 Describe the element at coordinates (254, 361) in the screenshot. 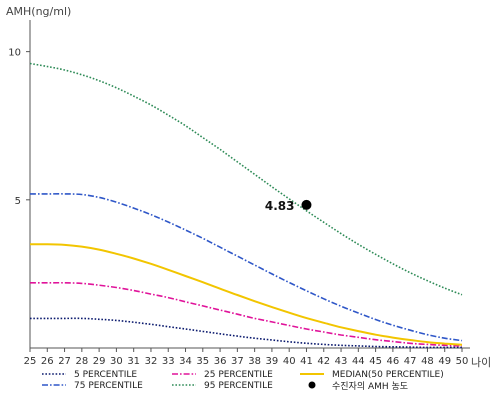

I see `x-tick-label: 38` at that location.